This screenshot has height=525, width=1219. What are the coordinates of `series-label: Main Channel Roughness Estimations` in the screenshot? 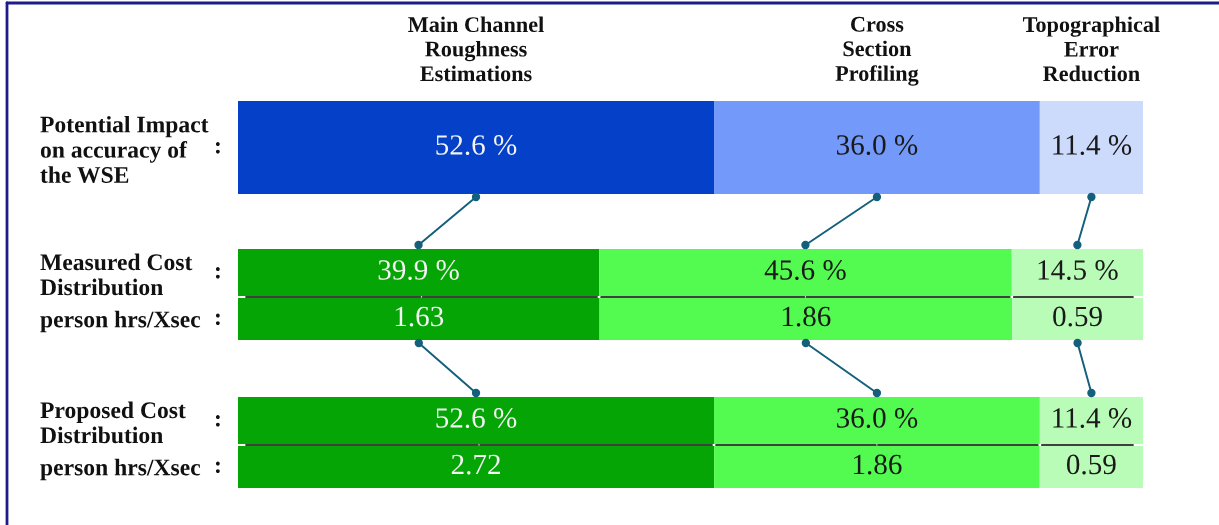 It's located at (476, 49).